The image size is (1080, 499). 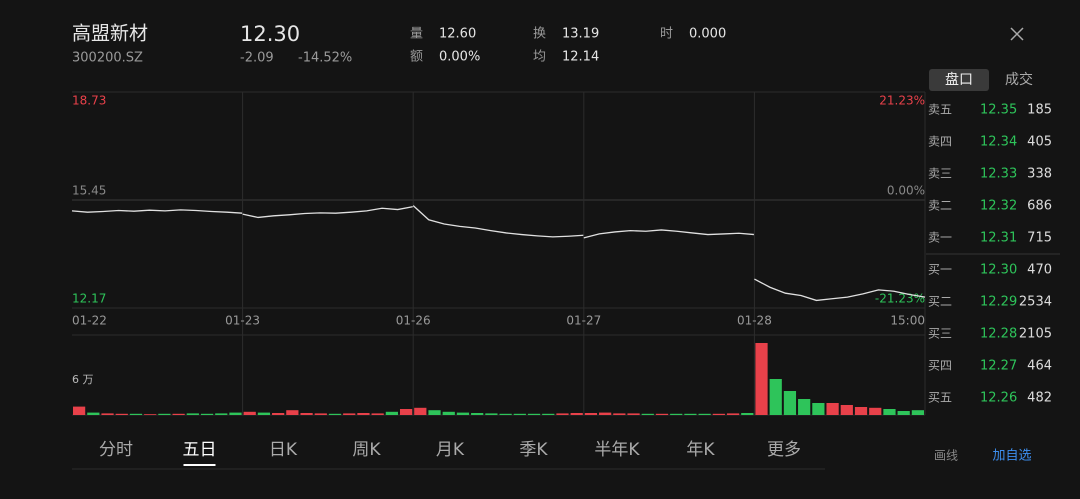 What do you see at coordinates (998, 302) in the screenshot?
I see `book-price: 12.29` at bounding box center [998, 302].